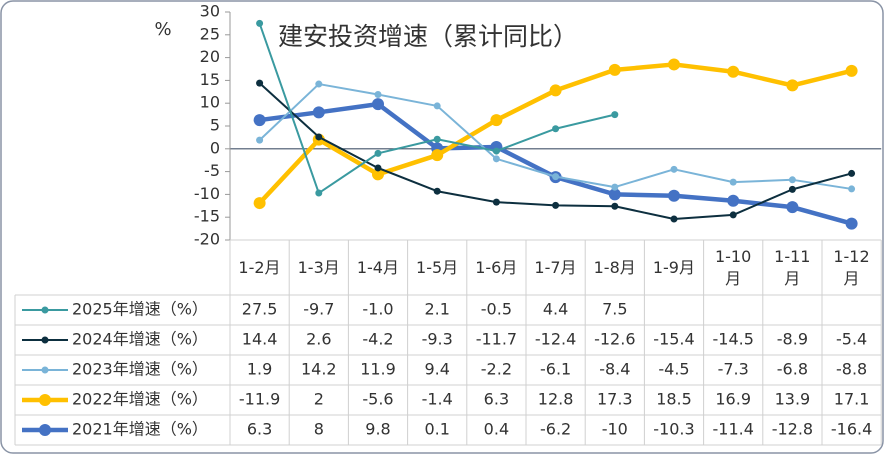 This screenshot has height=462, width=884. I want to click on legend-label: 2022年增速（%）, so click(140, 399).